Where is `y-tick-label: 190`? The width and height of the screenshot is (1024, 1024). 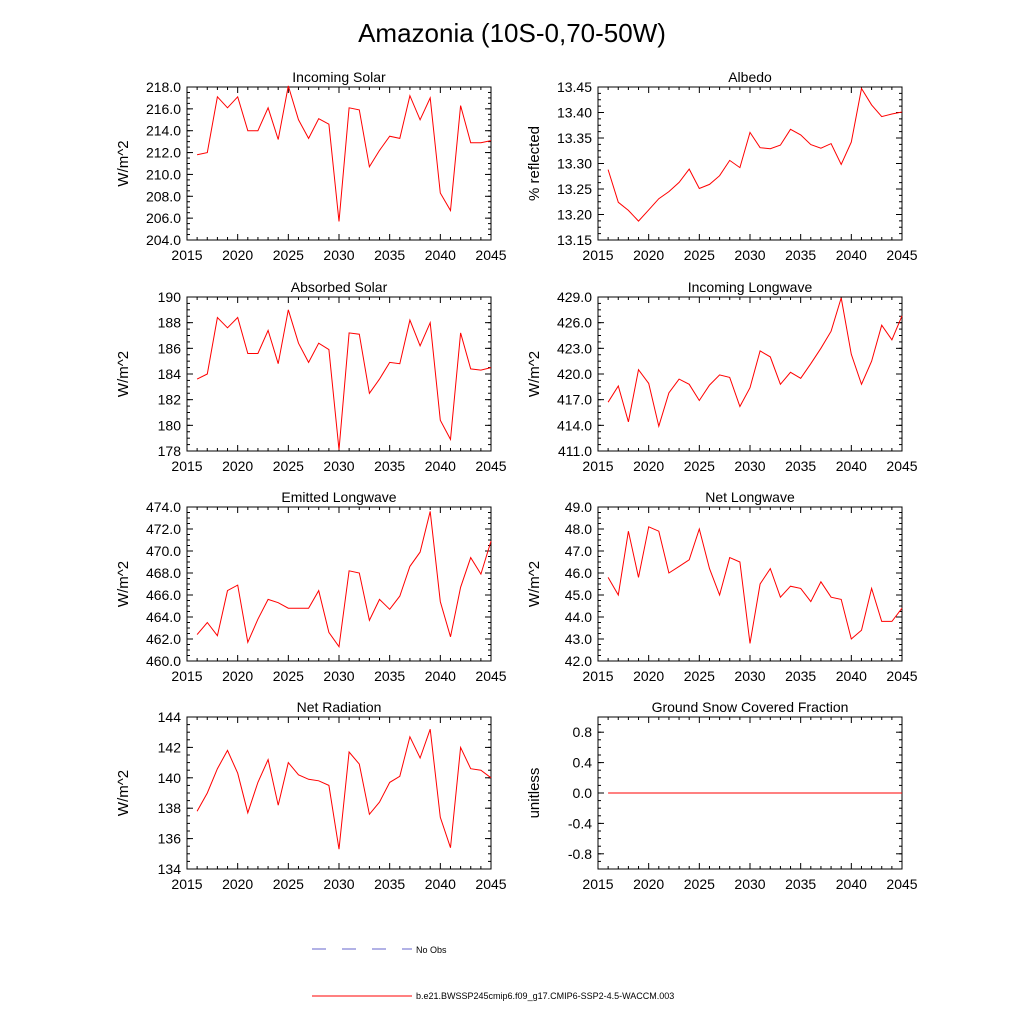
y-tick-label: 190 is located at coordinates (170, 297).